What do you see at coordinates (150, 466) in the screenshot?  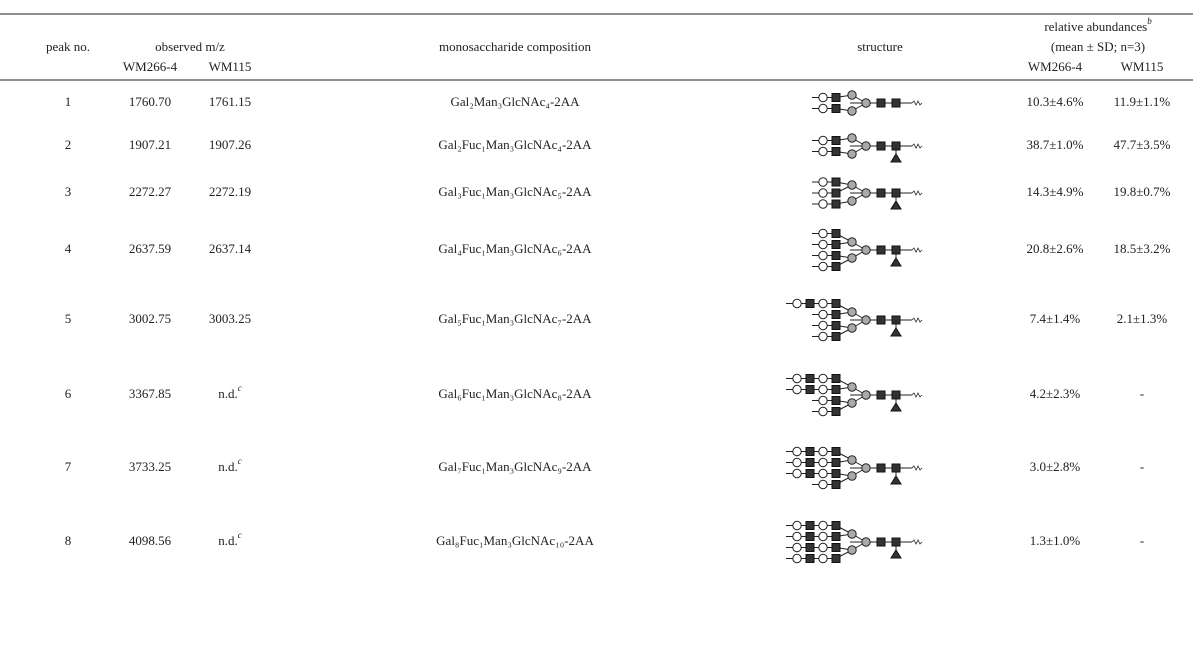 I see `mz-value: 3733.25` at bounding box center [150, 466].